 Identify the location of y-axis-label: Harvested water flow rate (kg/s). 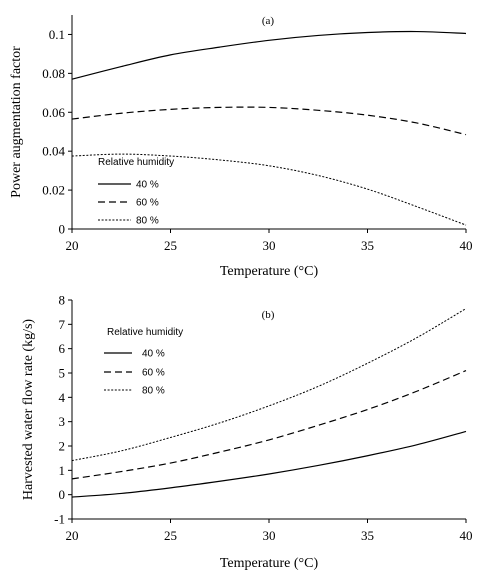
(28, 409).